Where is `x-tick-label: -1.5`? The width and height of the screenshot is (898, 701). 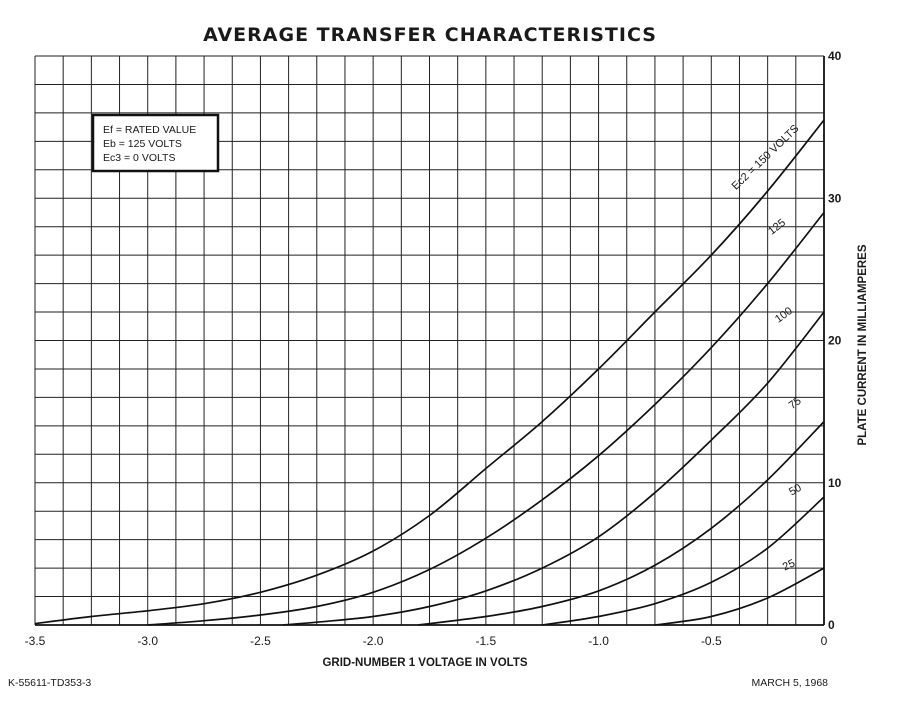
x-tick-label: -1.5 is located at coordinates (486, 641).